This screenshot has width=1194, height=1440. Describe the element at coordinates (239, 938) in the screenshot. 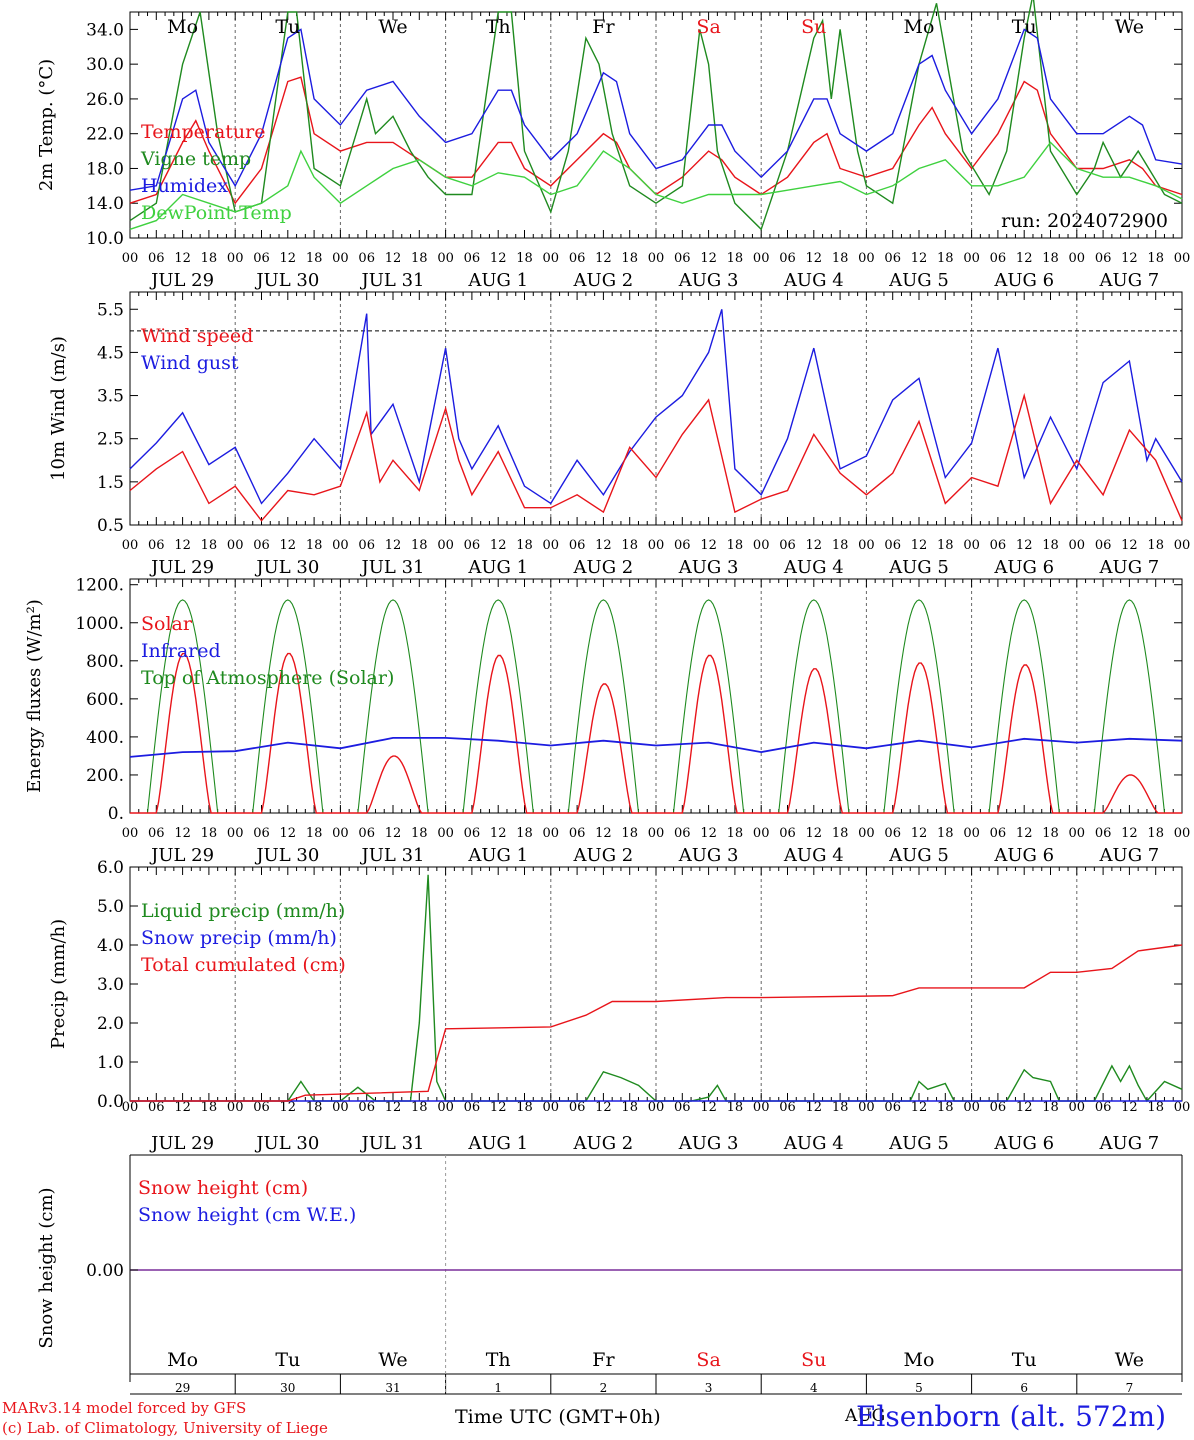

I see `legend-entry: Snow precip (mm/h)` at that location.